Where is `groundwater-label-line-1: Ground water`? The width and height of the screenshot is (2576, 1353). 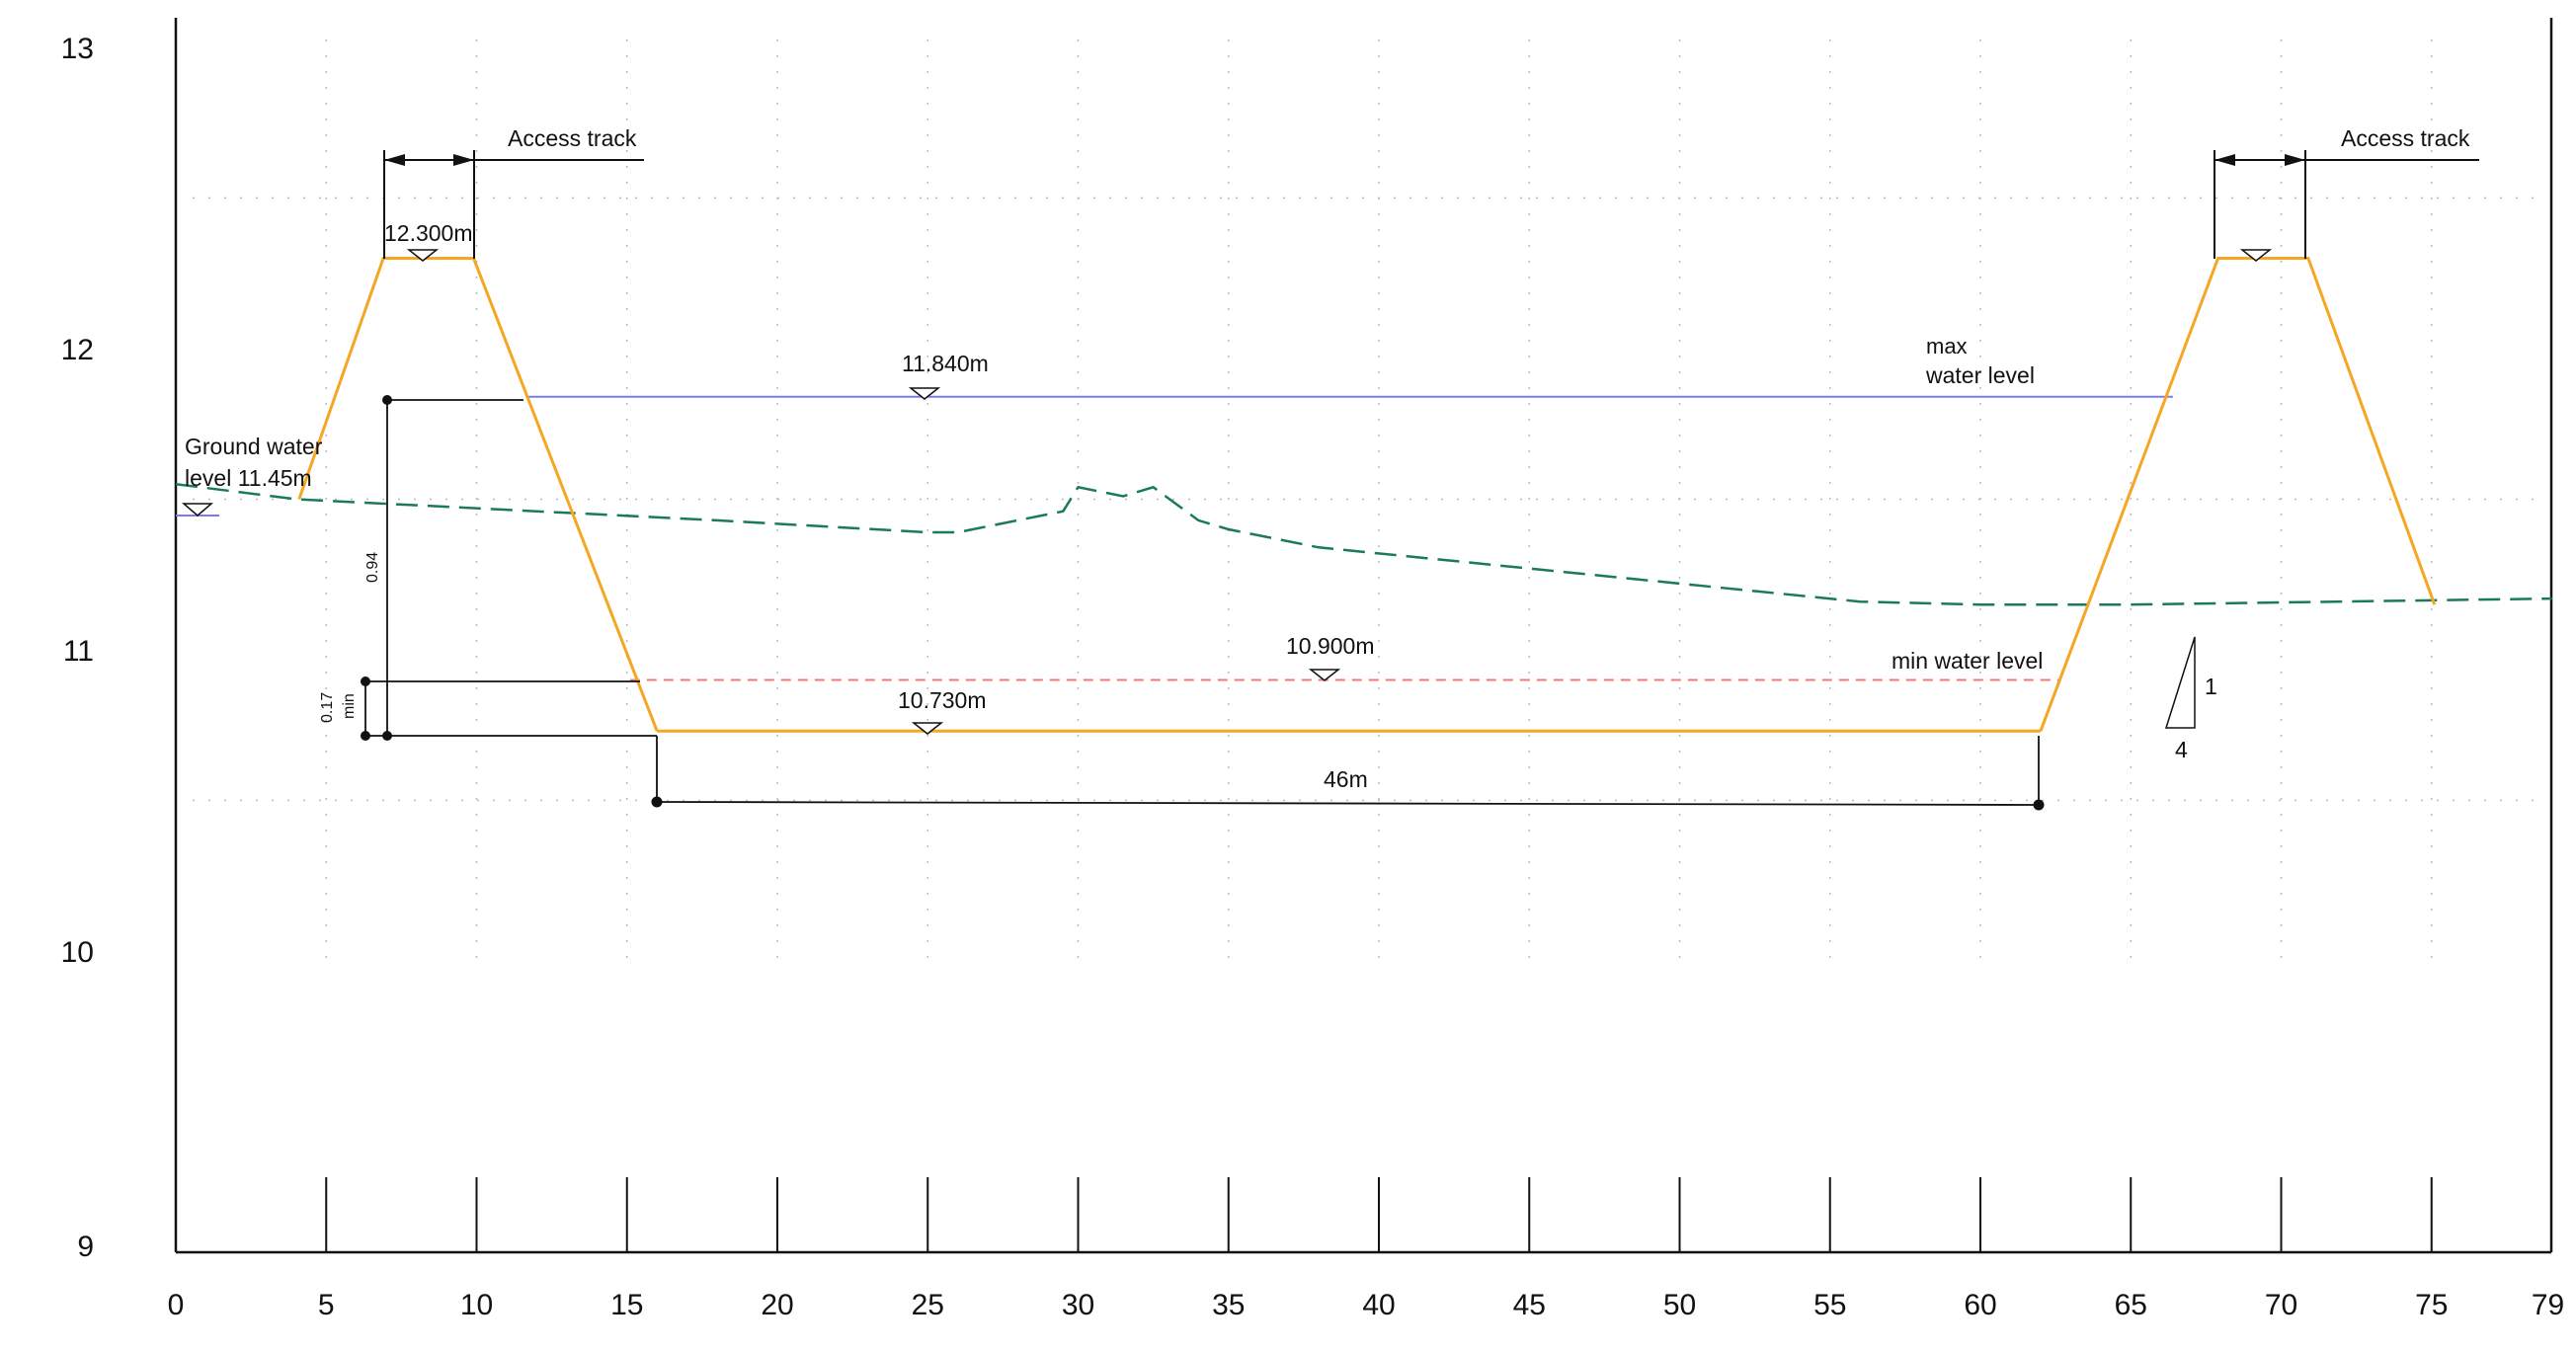 groundwater-label-line-1: Ground water is located at coordinates (254, 446).